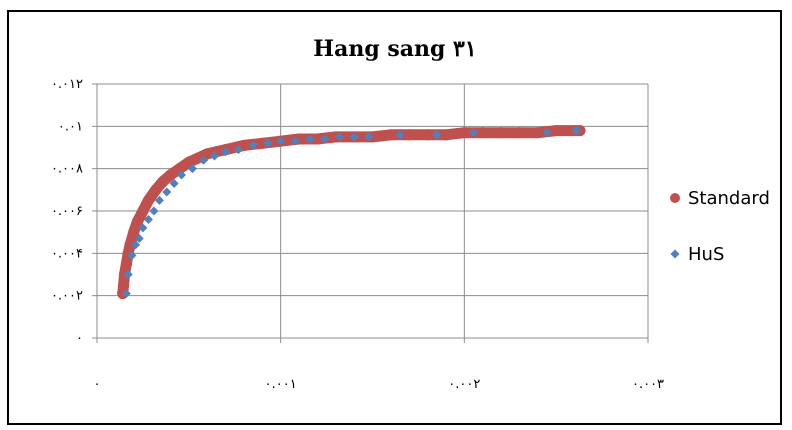  Describe the element at coordinates (720, 226) in the screenshot. I see `legend: Standard HuS` at that location.